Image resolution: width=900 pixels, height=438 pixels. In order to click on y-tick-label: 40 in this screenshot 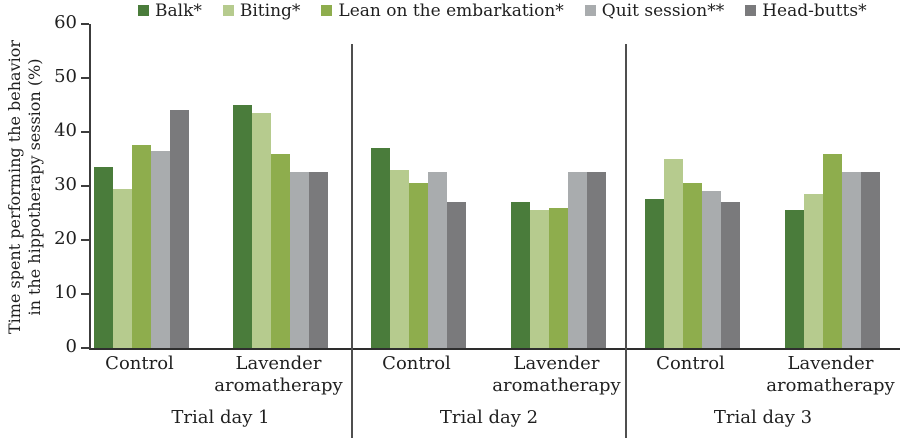, I will do `click(65, 130)`.